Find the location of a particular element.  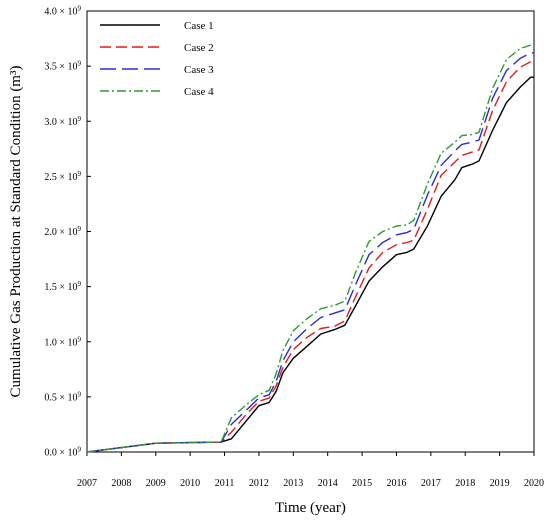

y-tick-label: 0.5 × 10⁹ is located at coordinates (62, 396).